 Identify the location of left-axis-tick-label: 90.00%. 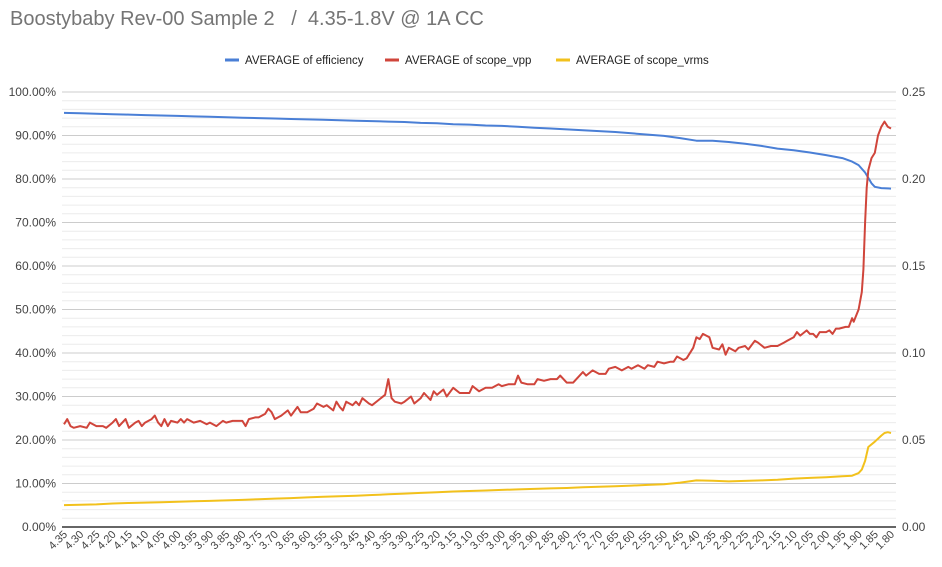
(35, 136).